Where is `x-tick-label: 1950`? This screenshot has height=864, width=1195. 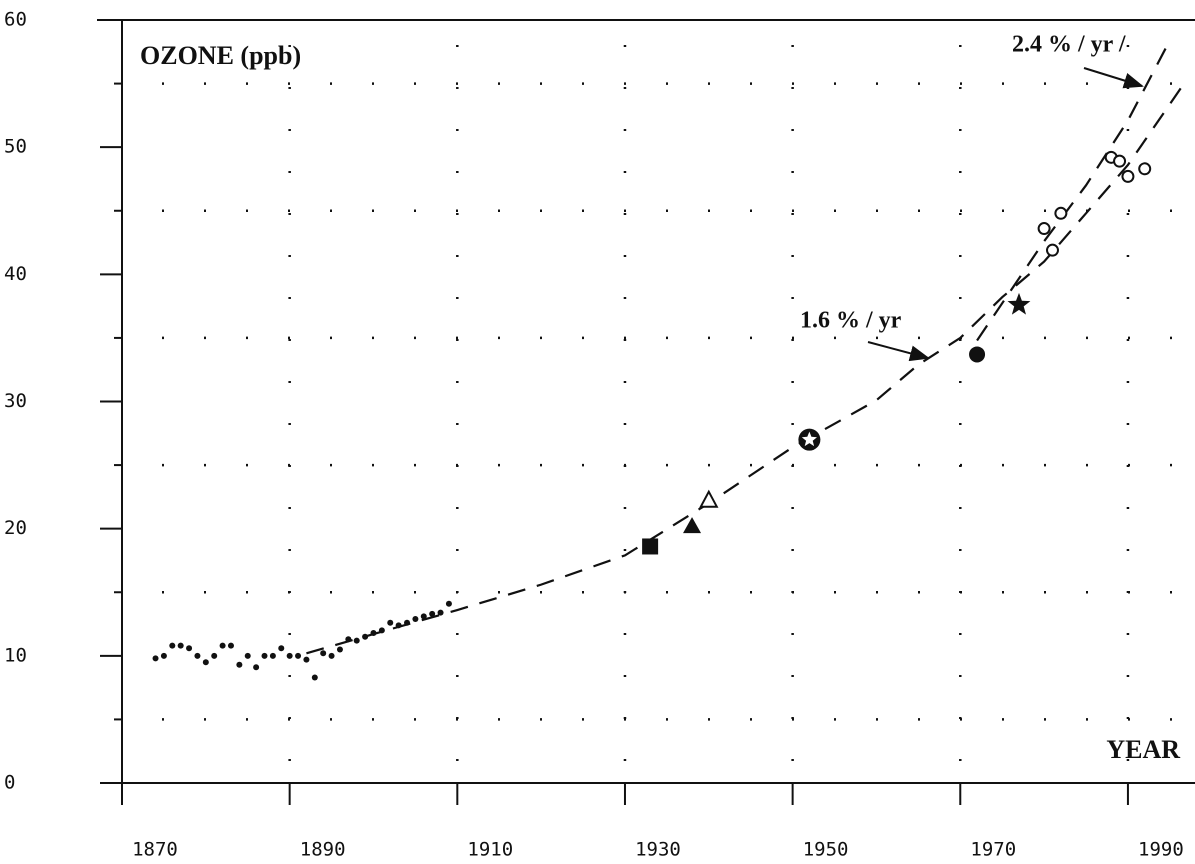
x-tick-label: 1950 is located at coordinates (826, 850).